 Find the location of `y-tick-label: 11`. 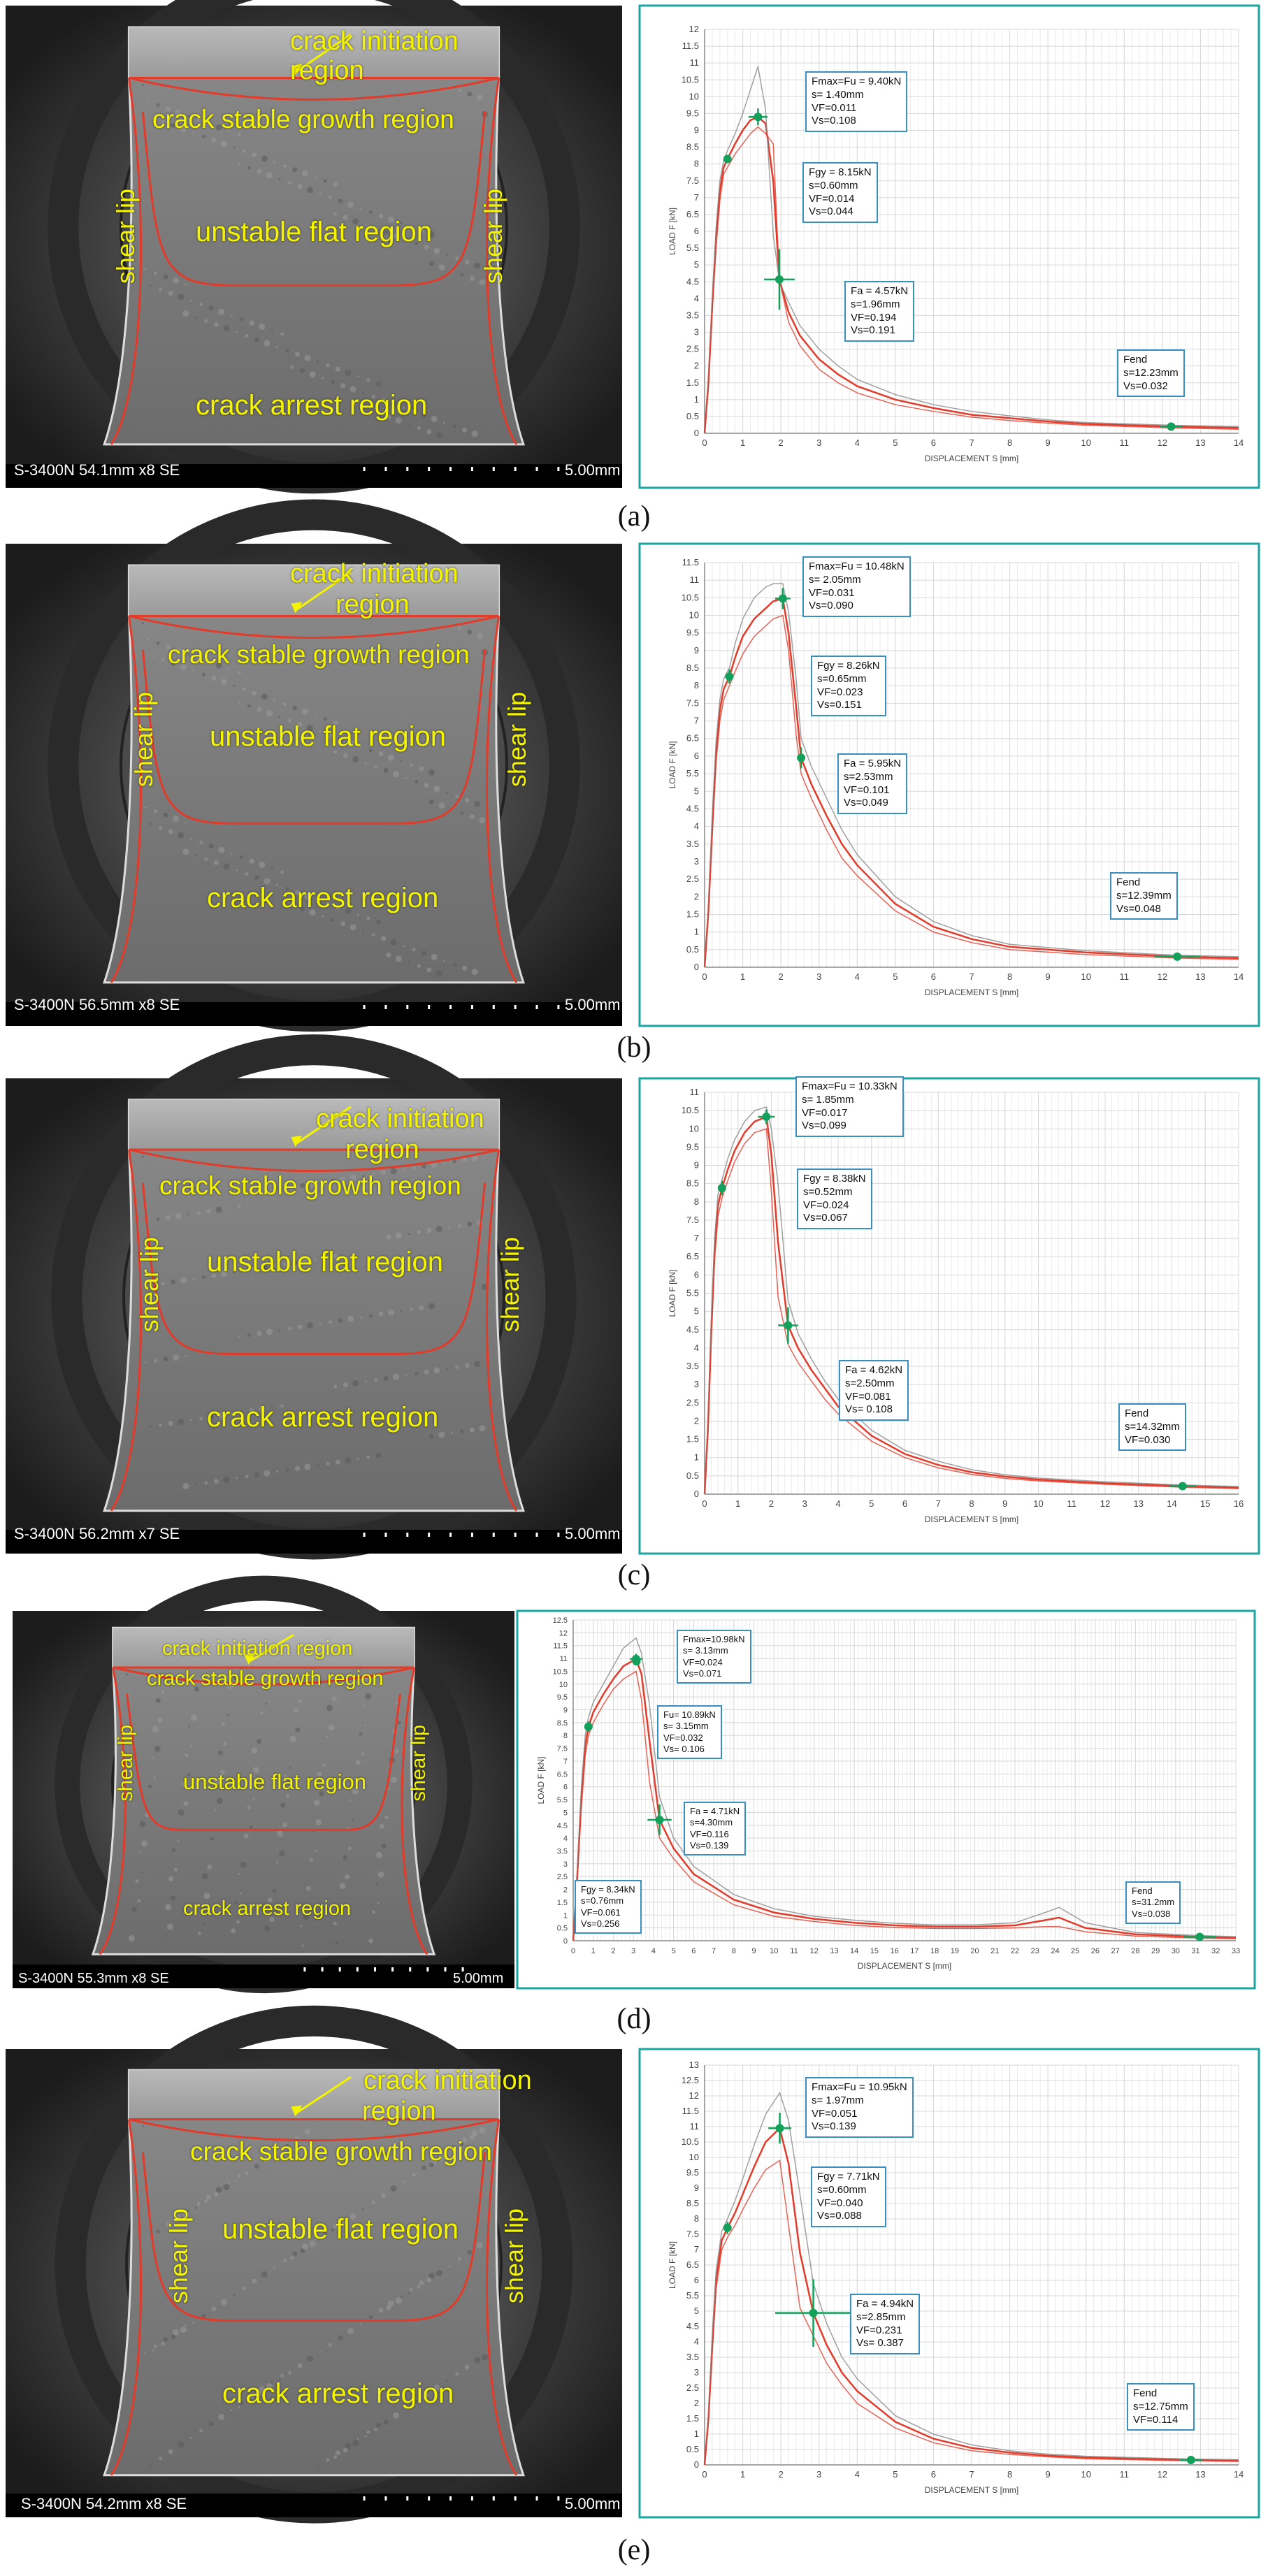

y-tick-label: 11 is located at coordinates (695, 2126).